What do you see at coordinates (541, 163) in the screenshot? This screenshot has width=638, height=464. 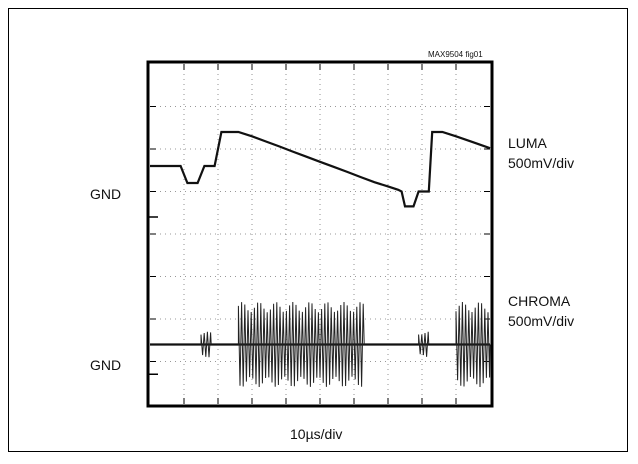 I see `luma-scale-label: 500mV/div` at bounding box center [541, 163].